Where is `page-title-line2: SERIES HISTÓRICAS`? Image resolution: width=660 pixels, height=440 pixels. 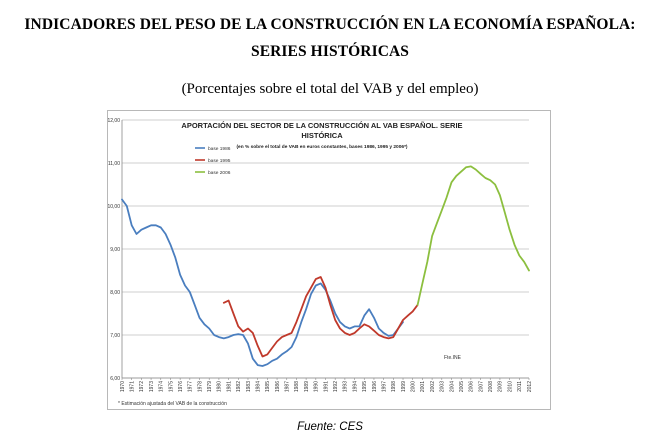
page-title-line2: SERIES HISTÓRICAS is located at coordinates (330, 51).